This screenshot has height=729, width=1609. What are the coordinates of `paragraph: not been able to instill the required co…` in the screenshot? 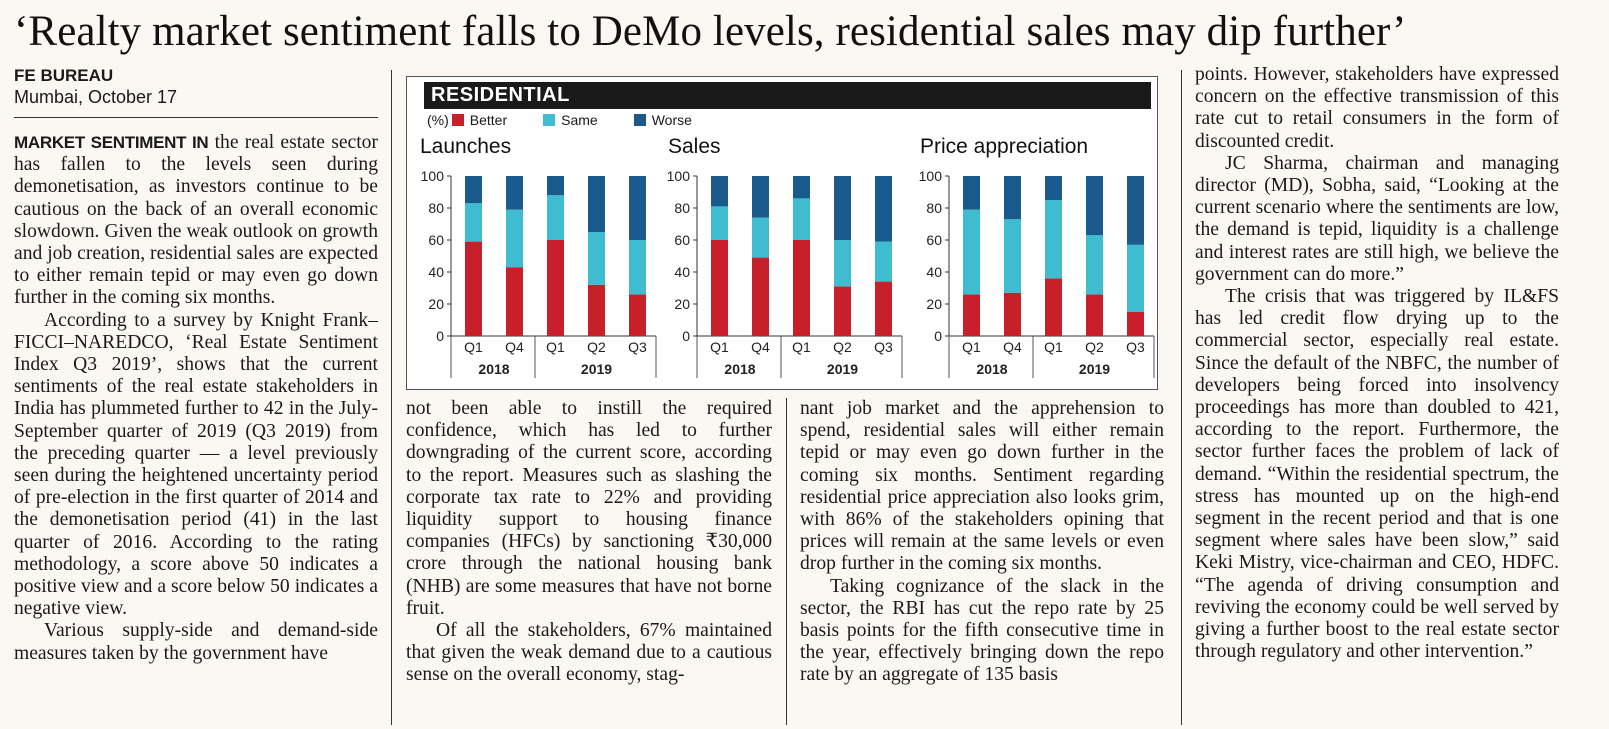 It's located at (589, 508).